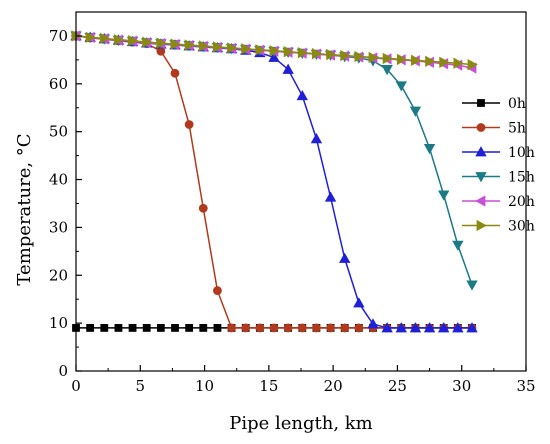 The width and height of the screenshot is (550, 444). What do you see at coordinates (65, 203) in the screenshot?
I see `y-axis-ticks: 0 10 20 30 40 50 60 70` at bounding box center [65, 203].